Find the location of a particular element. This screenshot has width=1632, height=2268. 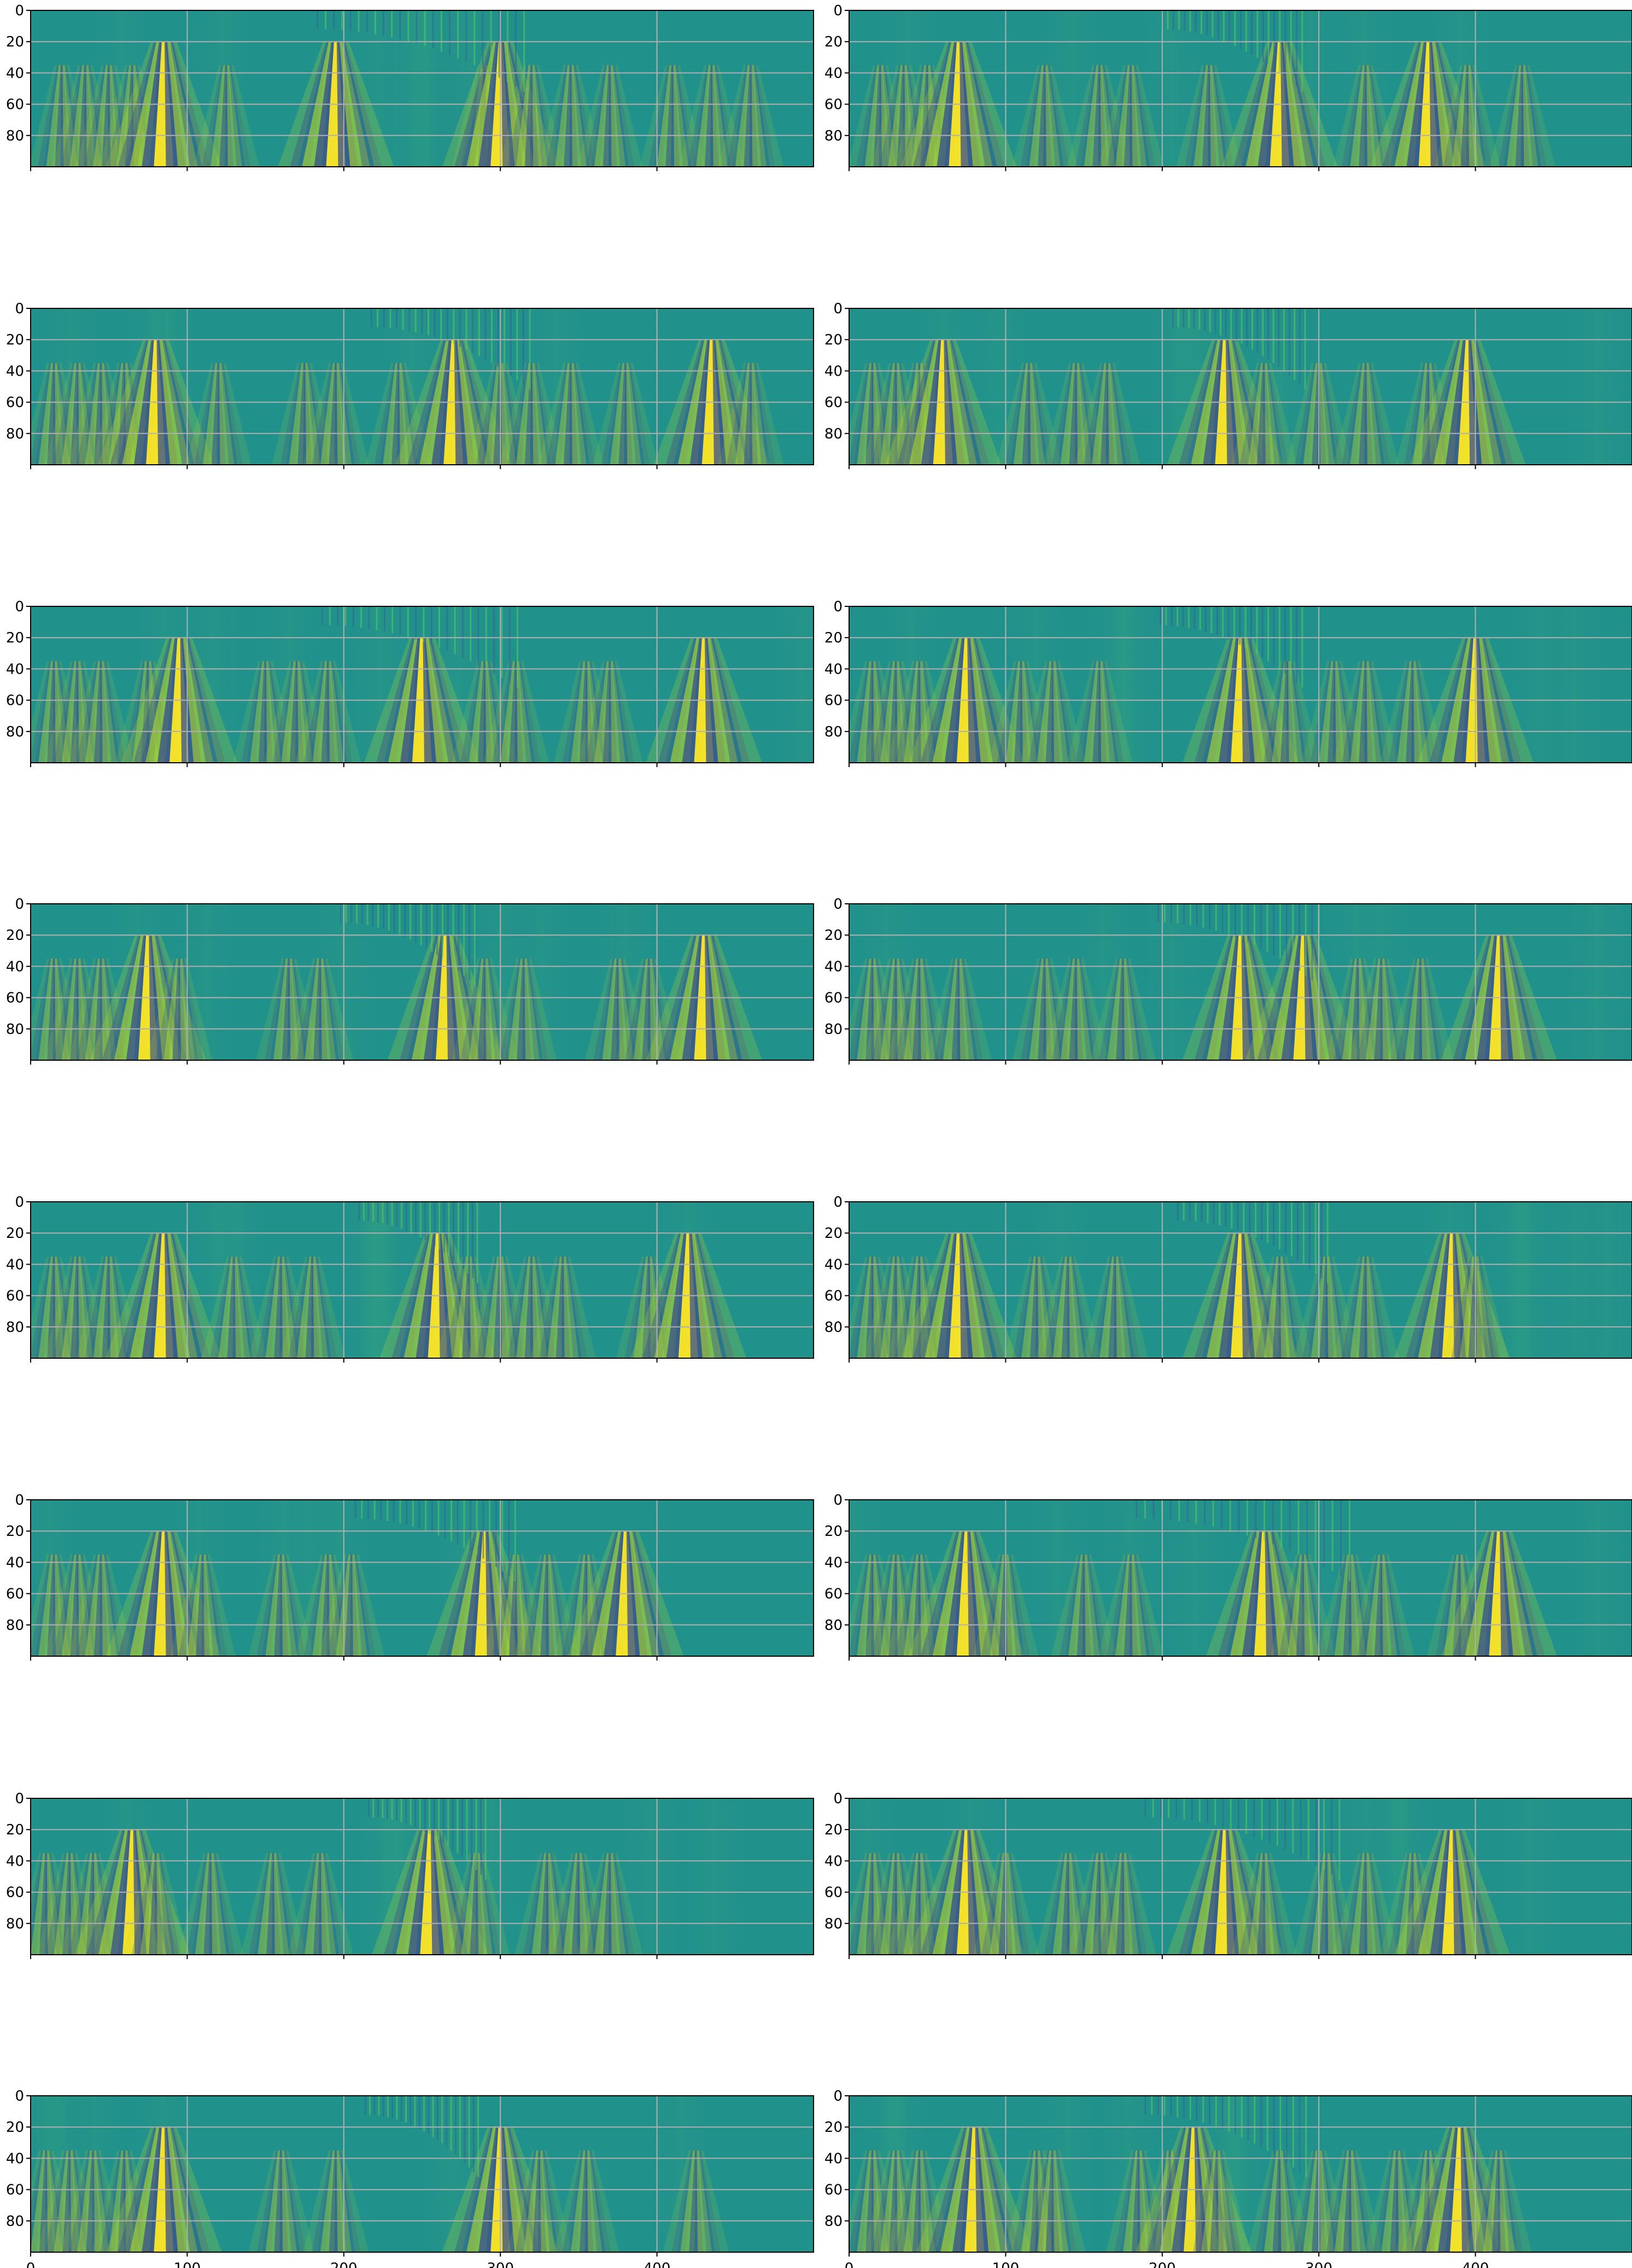

heatmap-panel-r5-c1: 0 20 40 60 80 is located at coordinates (410, 1278).